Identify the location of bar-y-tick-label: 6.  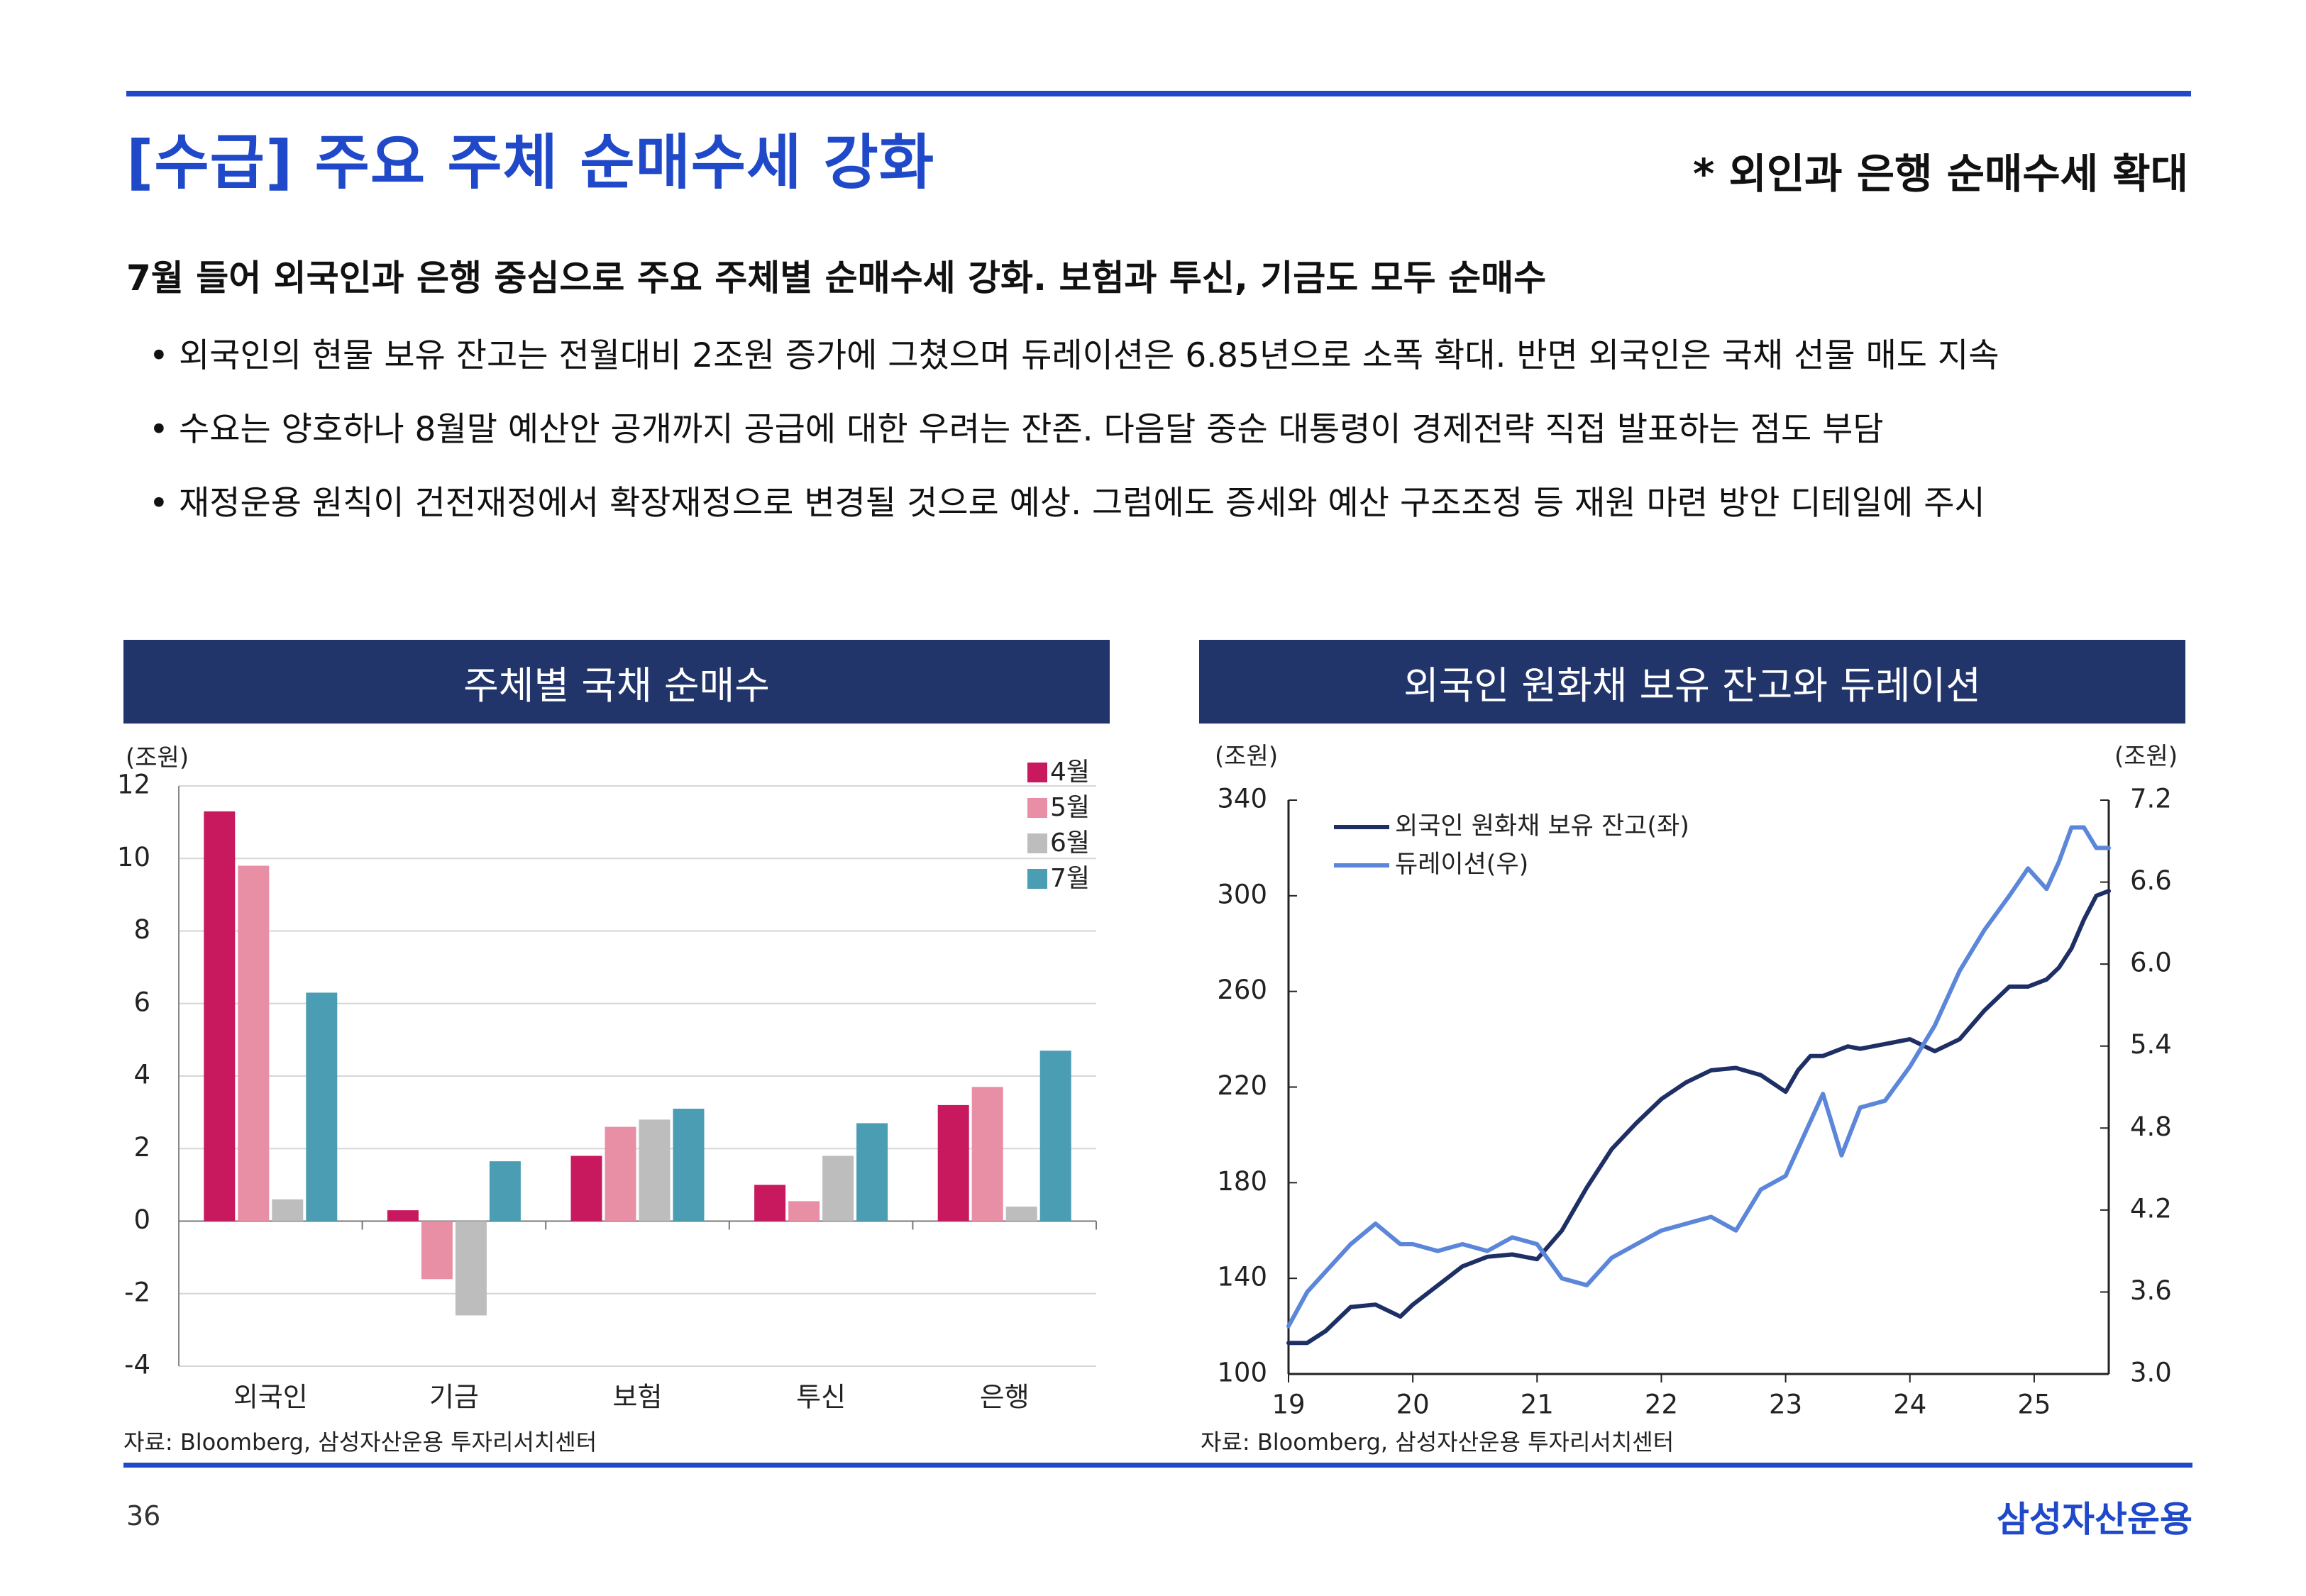
(141, 1002).